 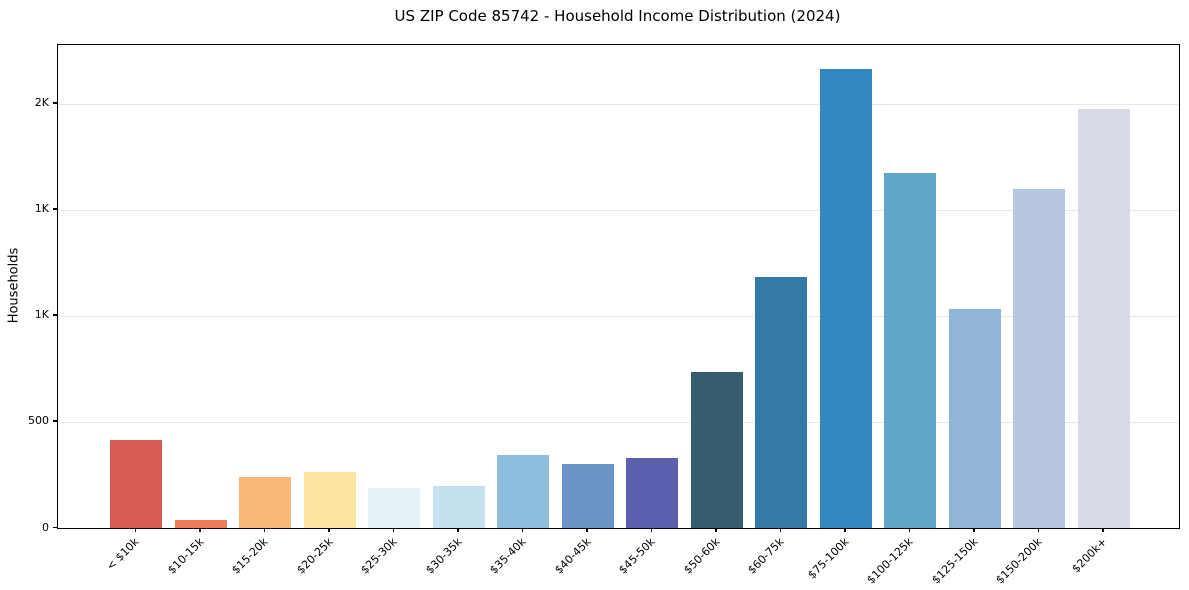 I want to click on y-axis-label: Households, so click(x=14, y=285).